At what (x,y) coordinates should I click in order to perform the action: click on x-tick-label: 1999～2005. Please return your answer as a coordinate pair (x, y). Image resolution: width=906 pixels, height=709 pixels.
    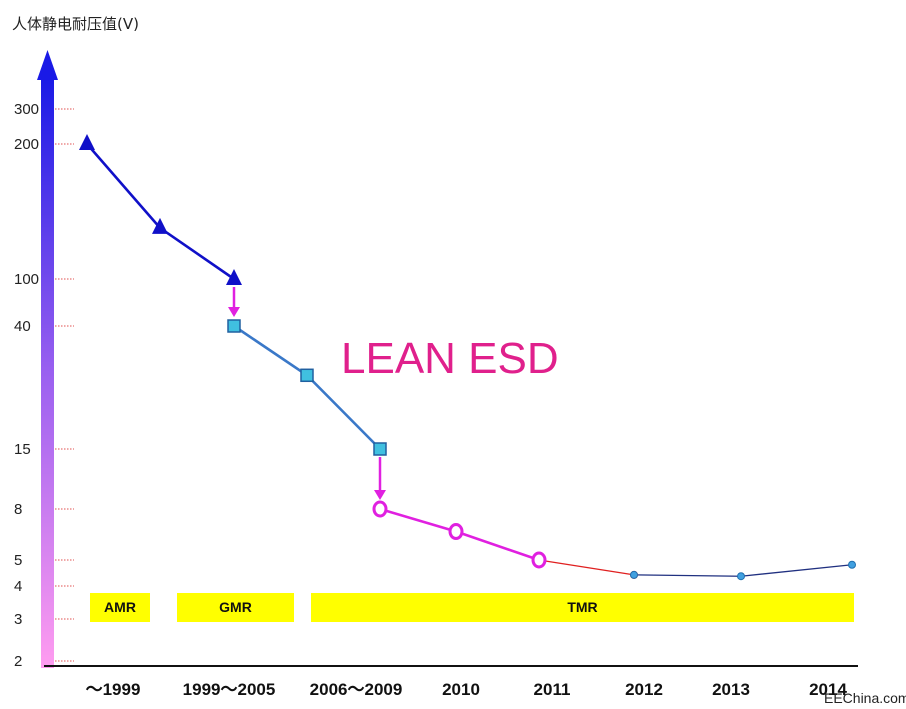
    Looking at the image, I should click on (229, 689).